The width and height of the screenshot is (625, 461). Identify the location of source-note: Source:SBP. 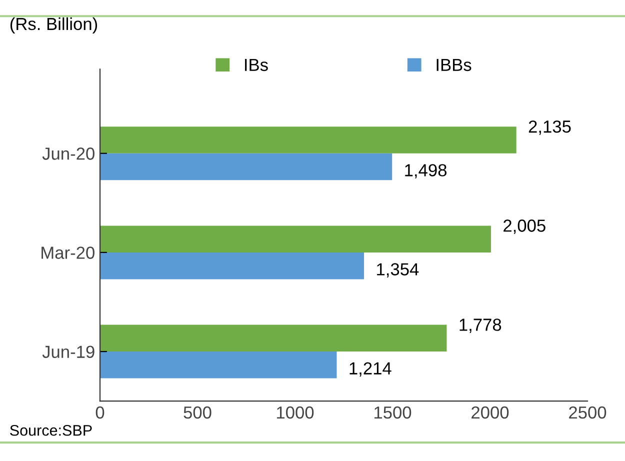
(51, 430).